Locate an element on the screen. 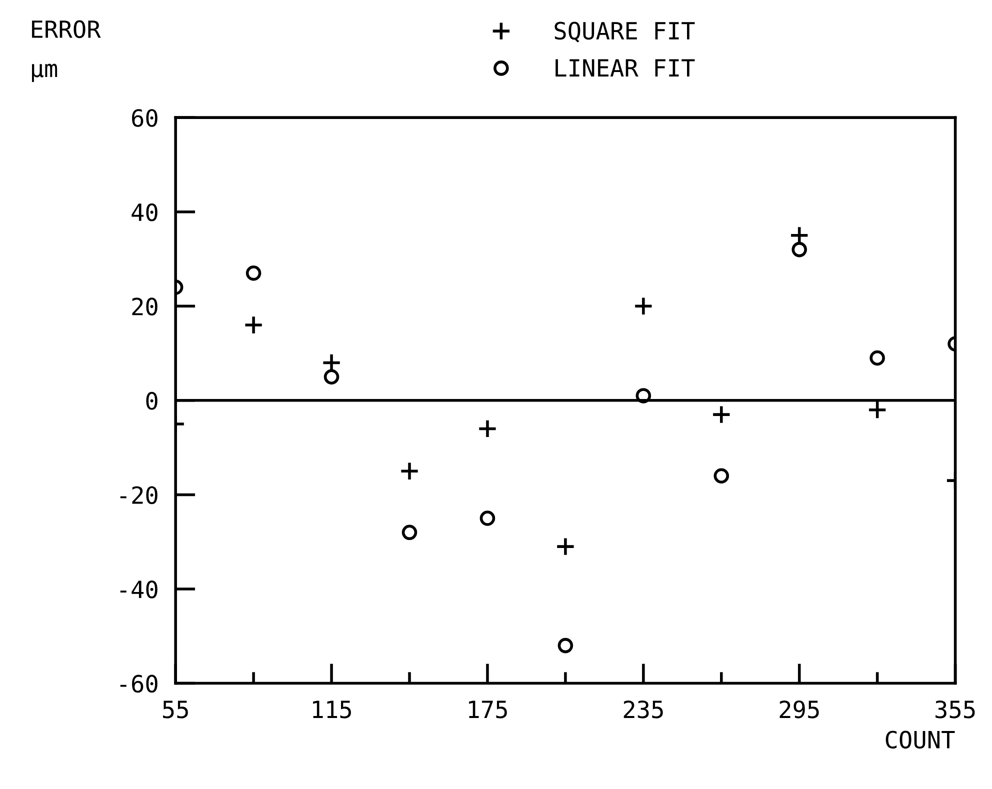 The width and height of the screenshot is (992, 789). y-axis-title: ERROR μm is located at coordinates (66, 51).